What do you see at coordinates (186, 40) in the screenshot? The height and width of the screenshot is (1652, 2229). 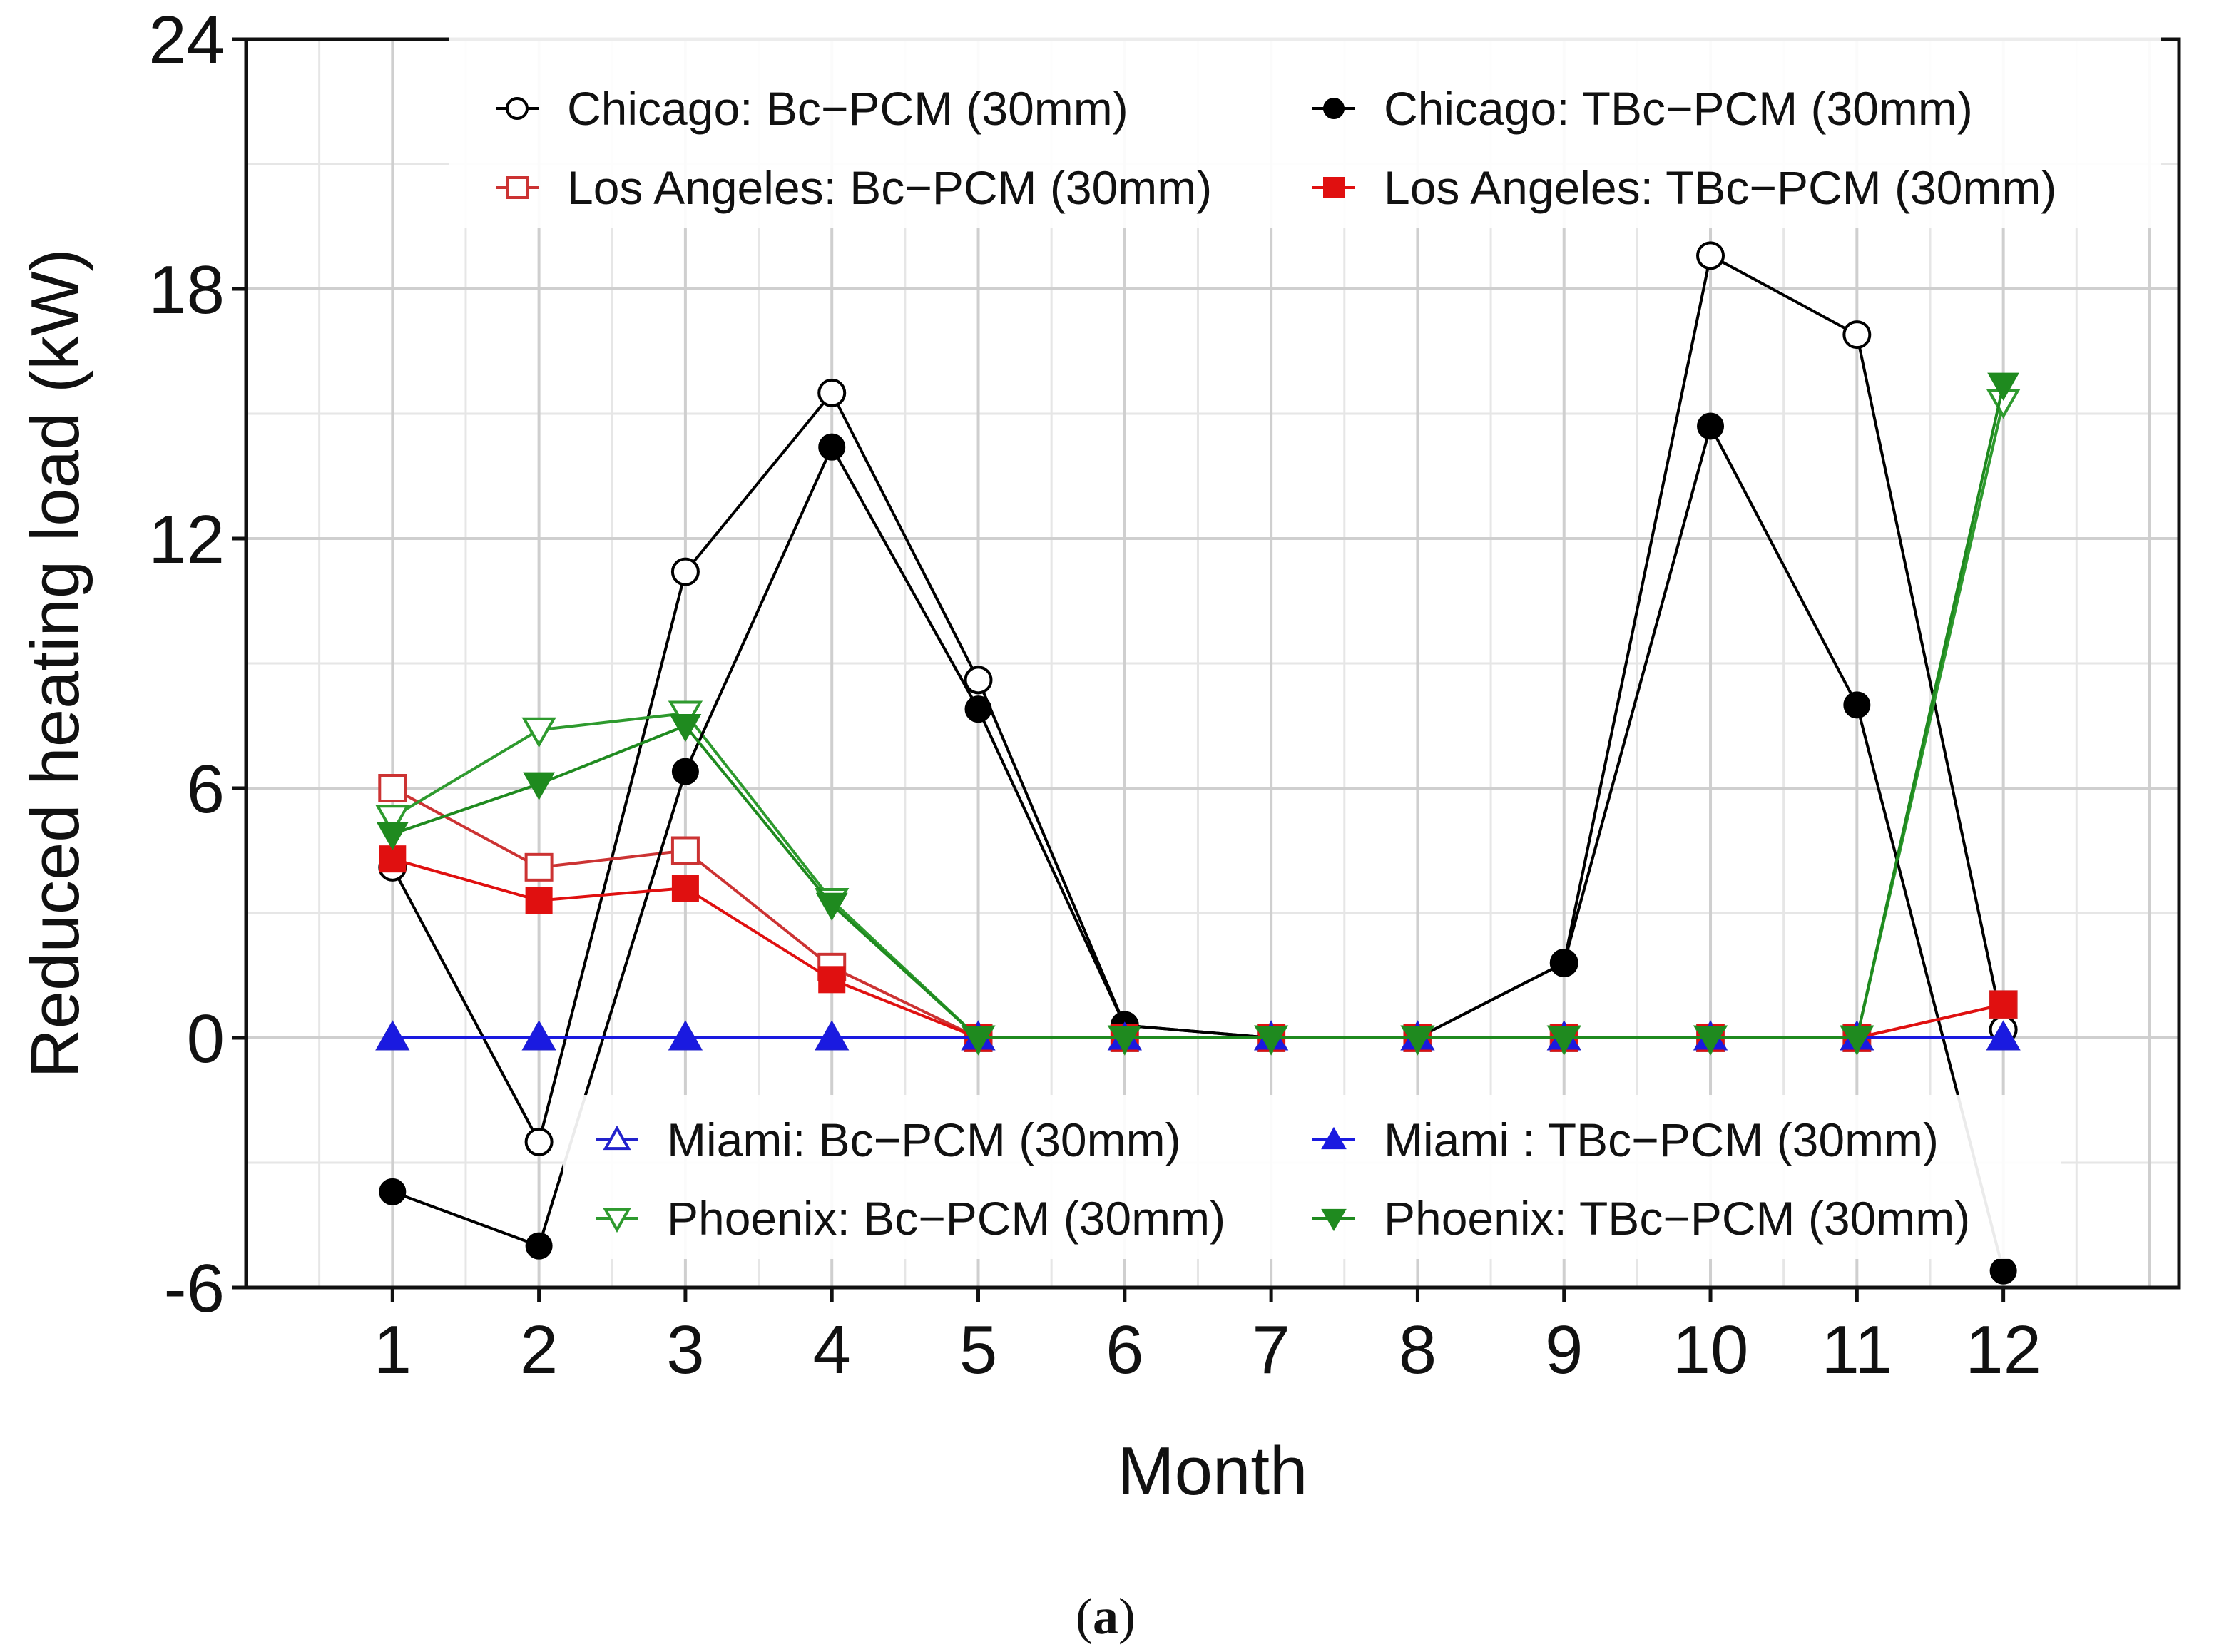 I see `y-tick-label: 24` at bounding box center [186, 40].